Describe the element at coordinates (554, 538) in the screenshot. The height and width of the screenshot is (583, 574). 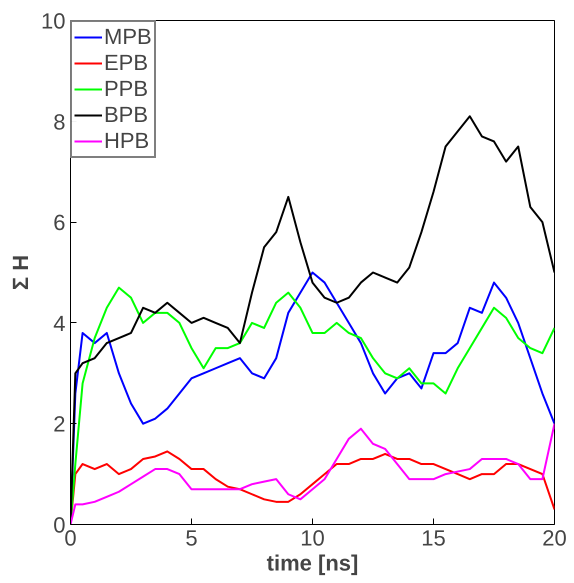
I see `x-tick-label: 20` at that location.